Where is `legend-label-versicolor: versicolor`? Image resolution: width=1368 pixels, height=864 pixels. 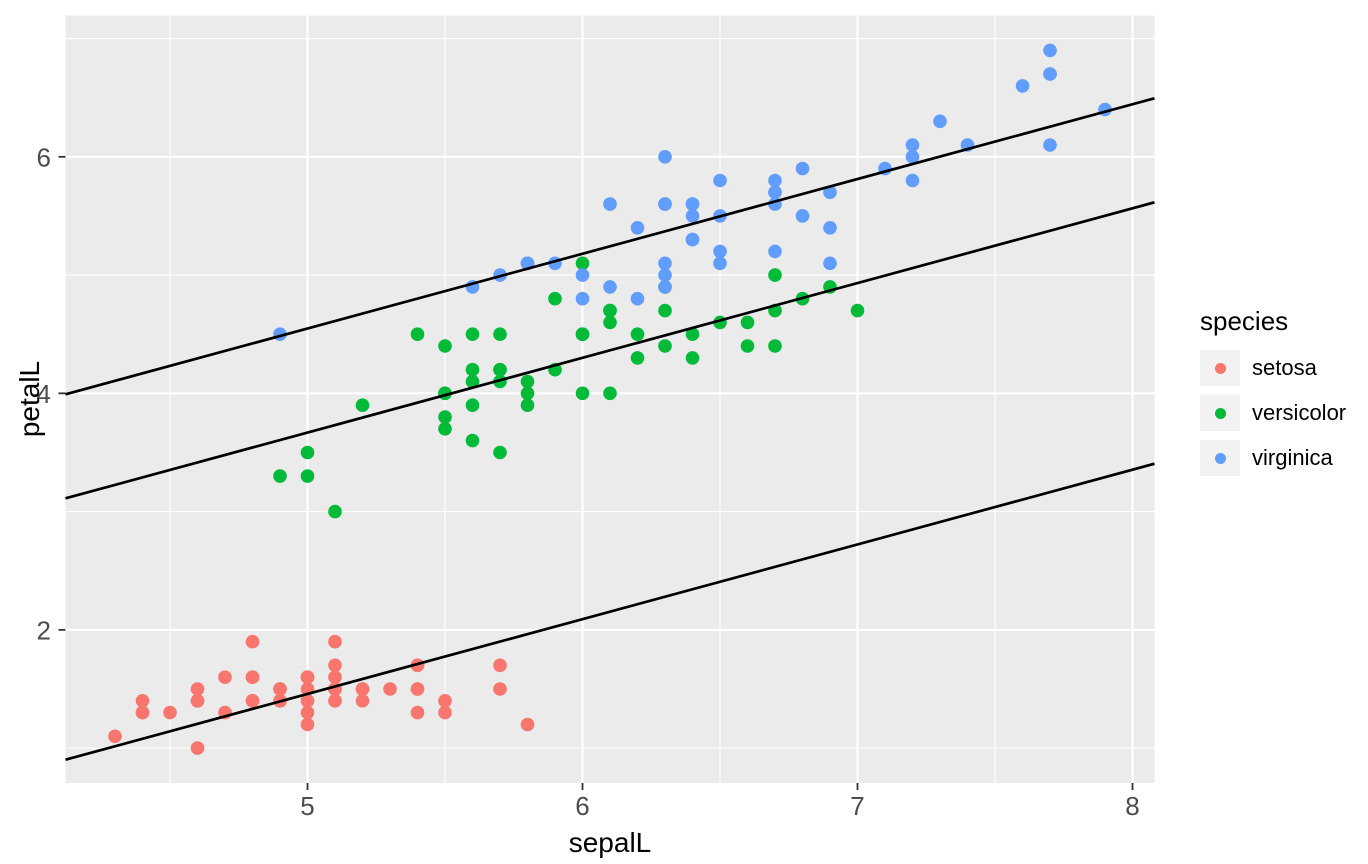
legend-label-versicolor: versicolor is located at coordinates (1299, 412).